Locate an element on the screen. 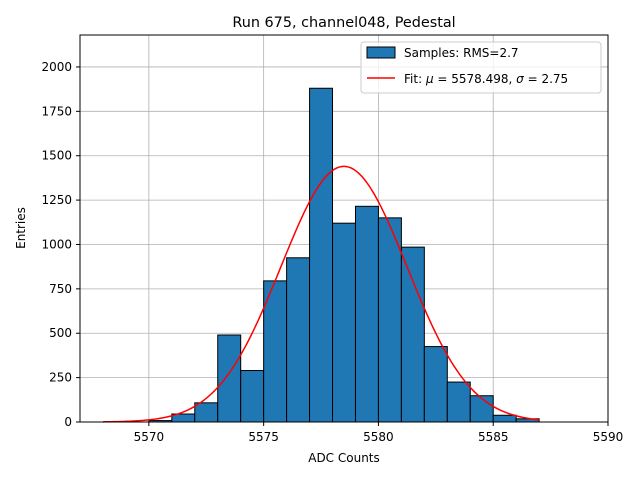  y-axis-ticks: 0 250 500 750 1000 1250 1500 1750 2000 is located at coordinates (60, 244).